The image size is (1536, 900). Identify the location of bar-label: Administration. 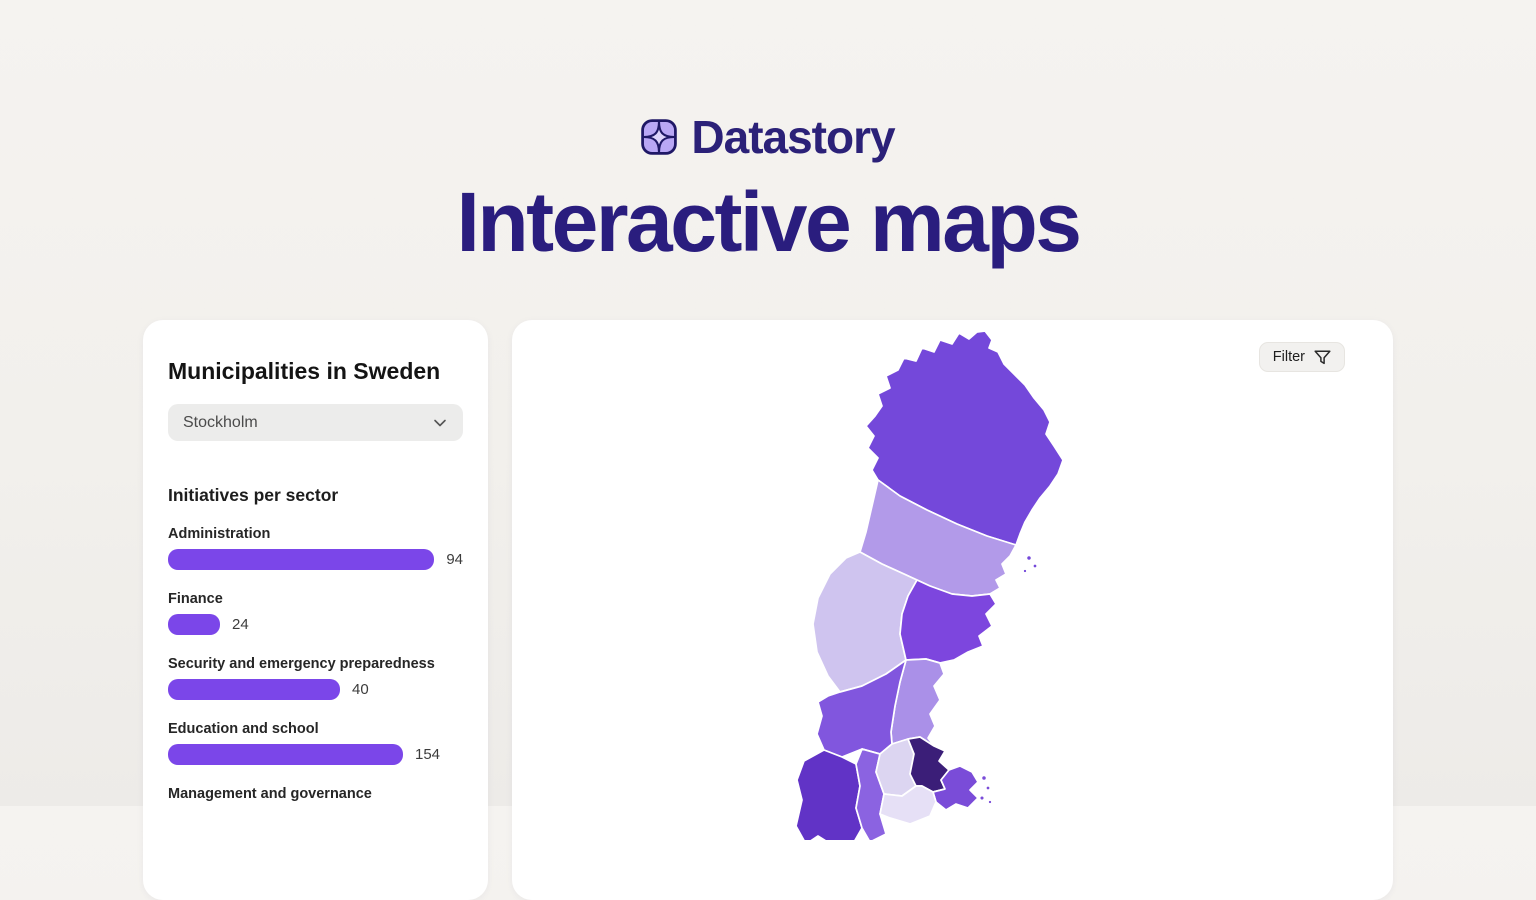
(219, 534).